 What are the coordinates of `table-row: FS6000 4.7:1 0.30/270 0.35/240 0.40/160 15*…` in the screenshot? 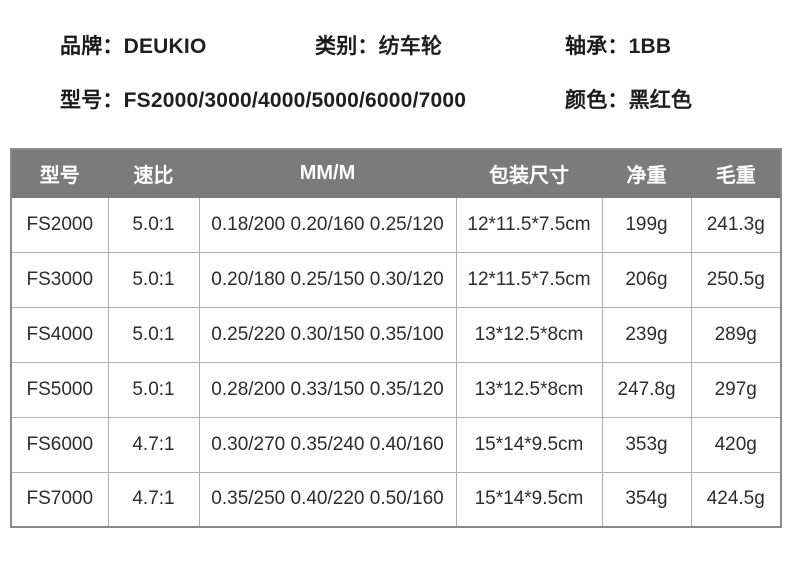 It's located at (396, 444).